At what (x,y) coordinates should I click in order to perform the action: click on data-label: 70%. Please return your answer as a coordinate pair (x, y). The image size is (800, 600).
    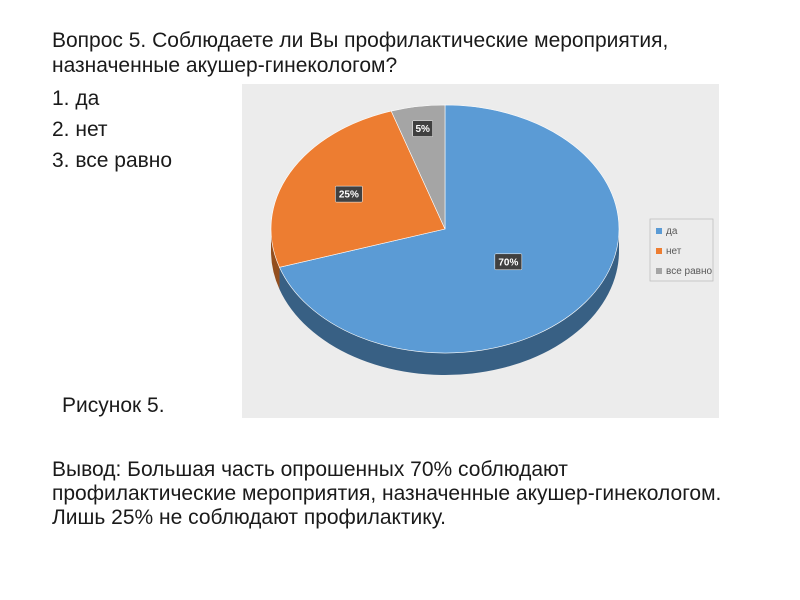
    Looking at the image, I should click on (508, 262).